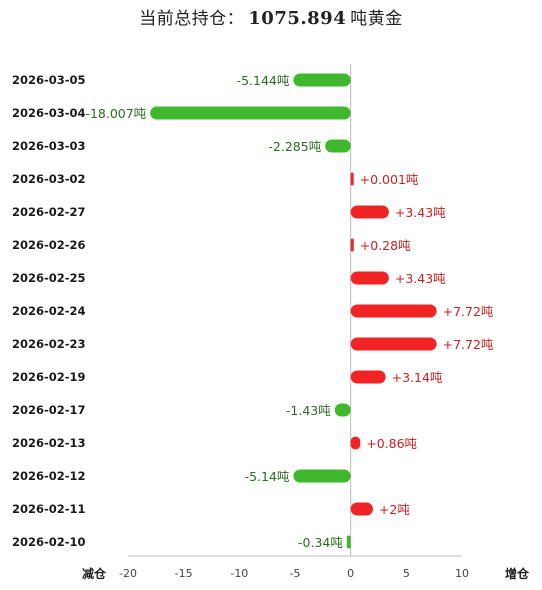 The image size is (542, 590). Describe the element at coordinates (49, 443) in the screenshot. I see `category-label: 2026-02-13` at that location.